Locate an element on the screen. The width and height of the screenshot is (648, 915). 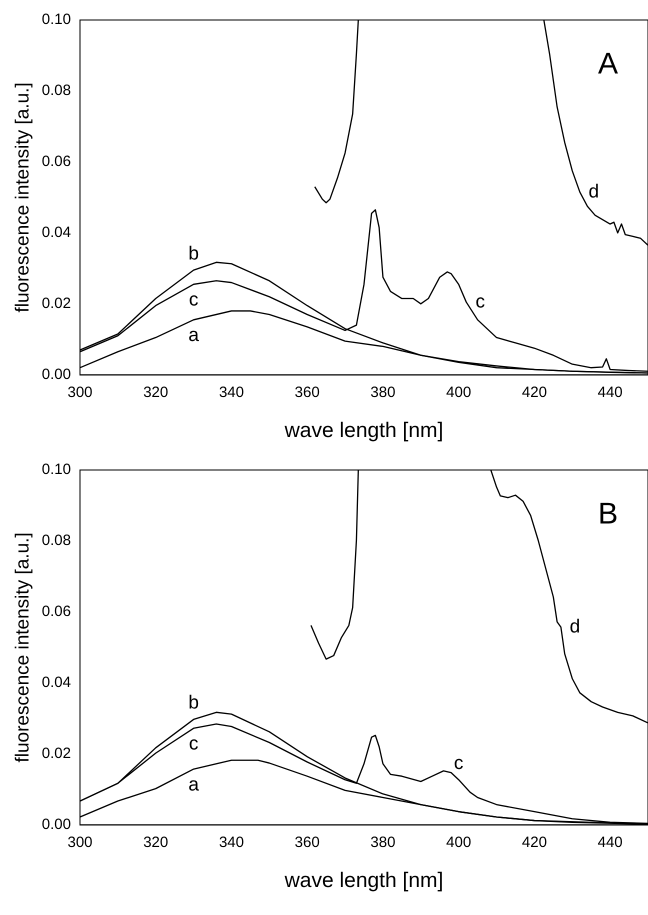
annotation: A is located at coordinates (608, 63).